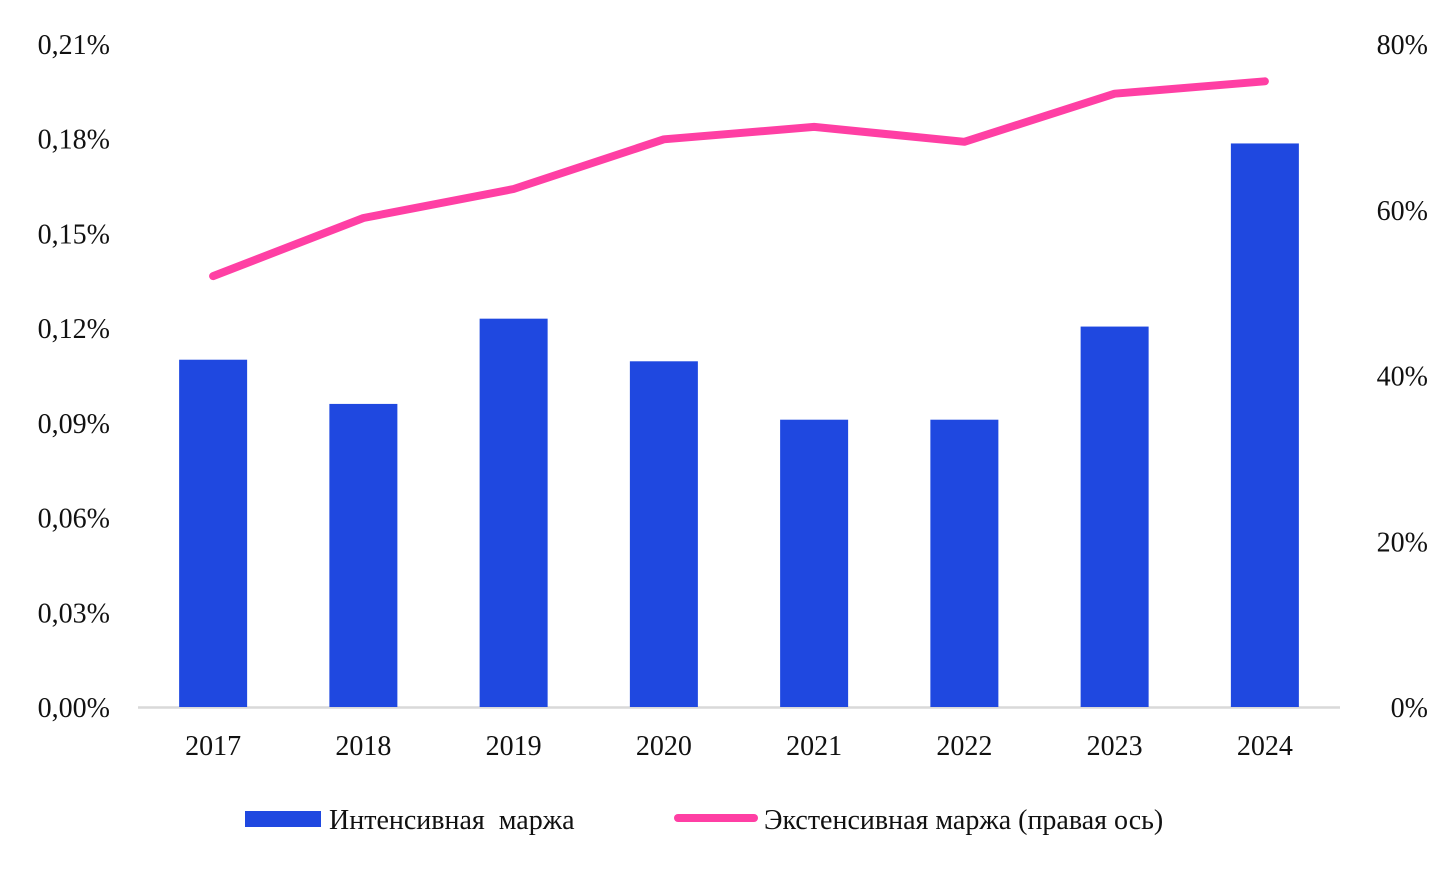  Describe the element at coordinates (814, 563) in the screenshot. I see `bar-2021` at that location.